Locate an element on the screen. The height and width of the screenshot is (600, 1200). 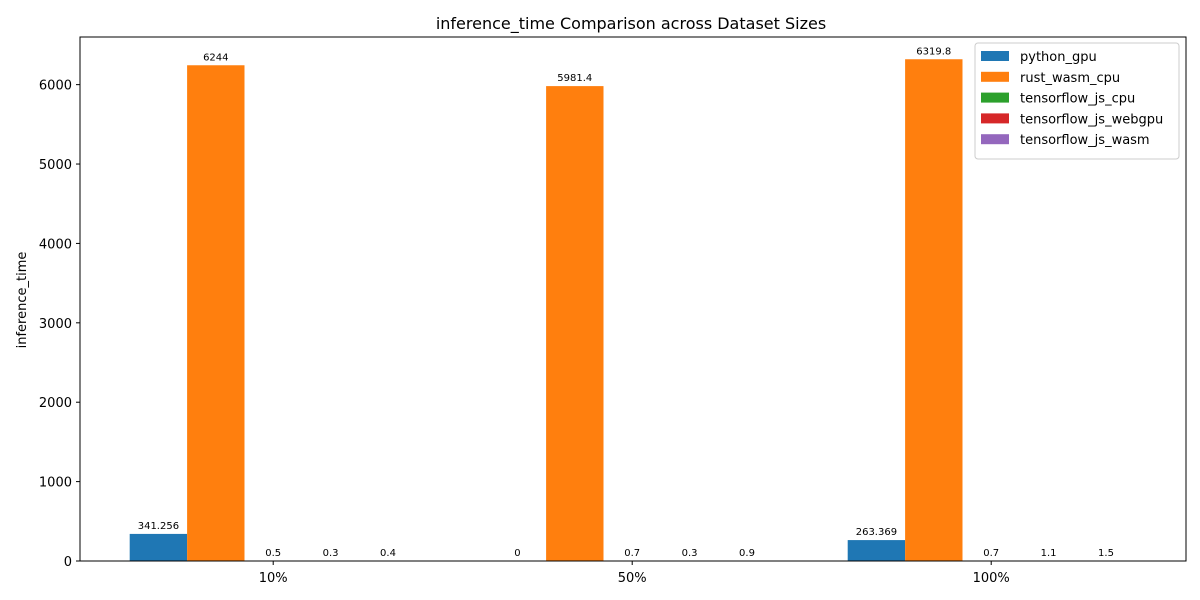
data-label: 0.9 is located at coordinates (747, 553).